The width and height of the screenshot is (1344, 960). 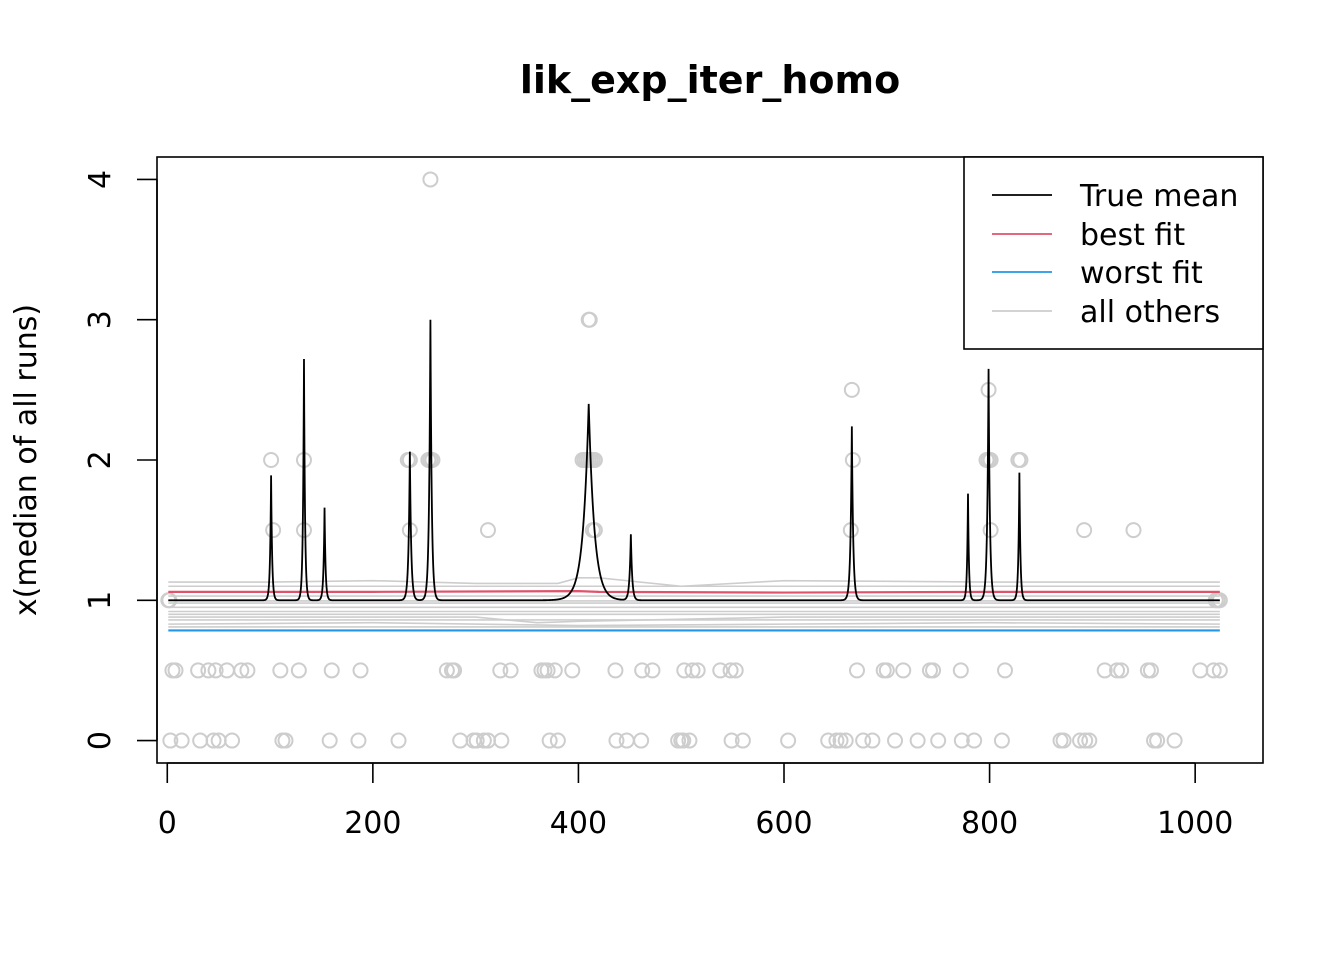 I want to click on y-tick-label-3: 3, so click(x=100, y=319).